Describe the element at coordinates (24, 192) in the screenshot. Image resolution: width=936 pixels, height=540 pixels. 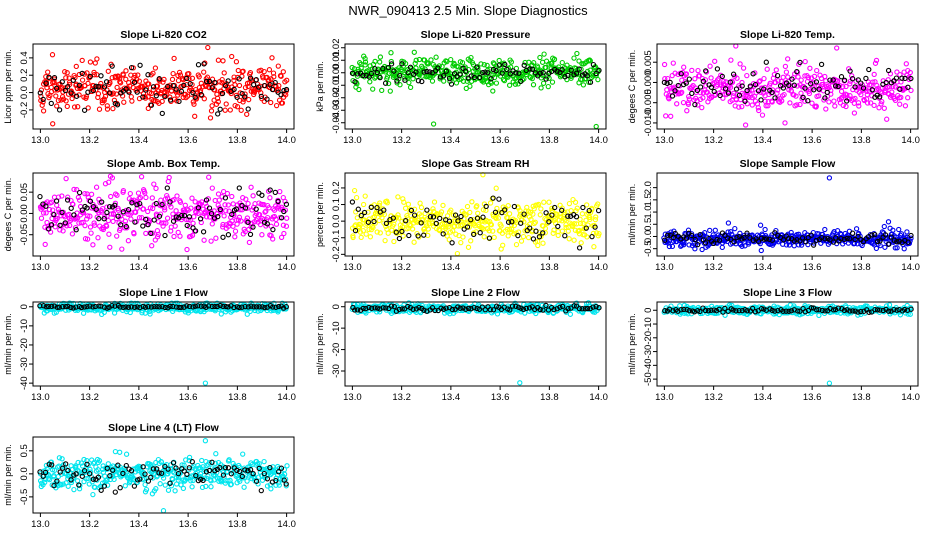
I see `y-tick-label: 0.05` at that location.